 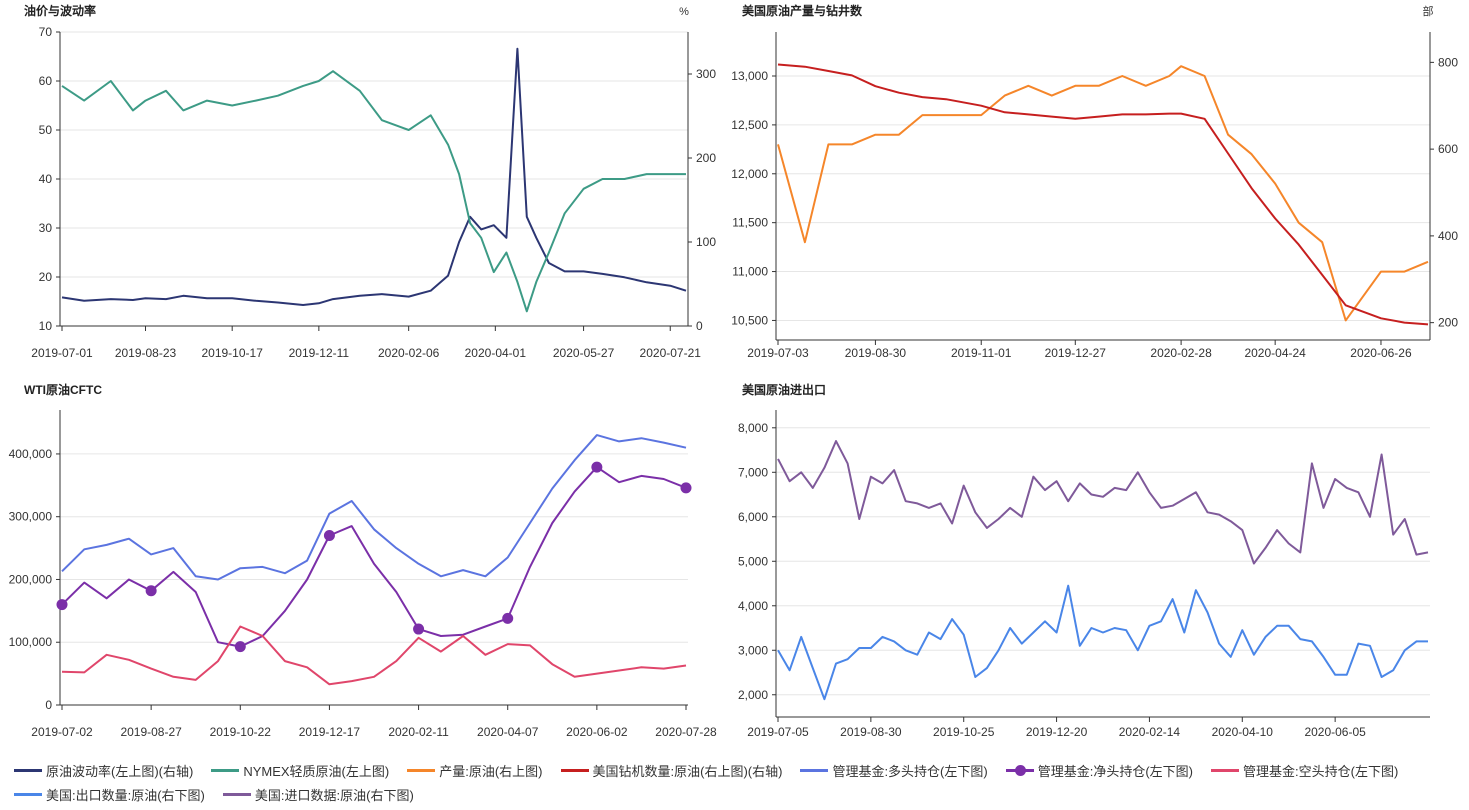 What do you see at coordinates (706, 242) in the screenshot?
I see `y-right-tick-label: 100` at bounding box center [706, 242].